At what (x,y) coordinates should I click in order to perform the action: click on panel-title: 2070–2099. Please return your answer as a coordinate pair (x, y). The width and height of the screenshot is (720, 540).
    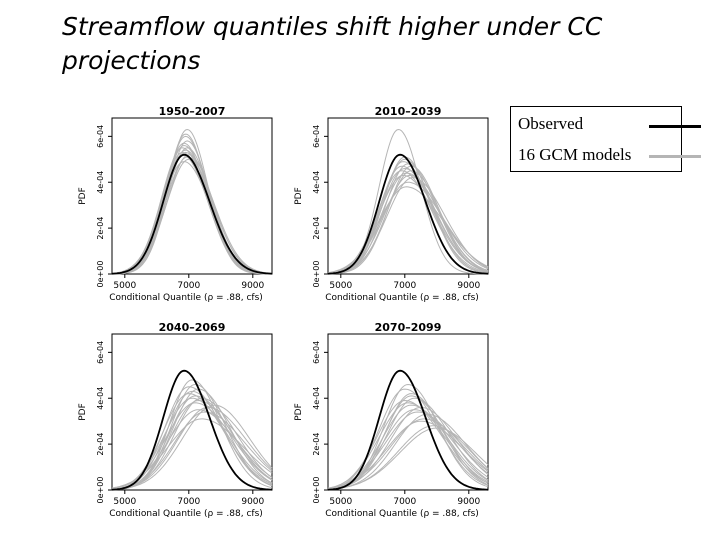
    Looking at the image, I should click on (408, 327).